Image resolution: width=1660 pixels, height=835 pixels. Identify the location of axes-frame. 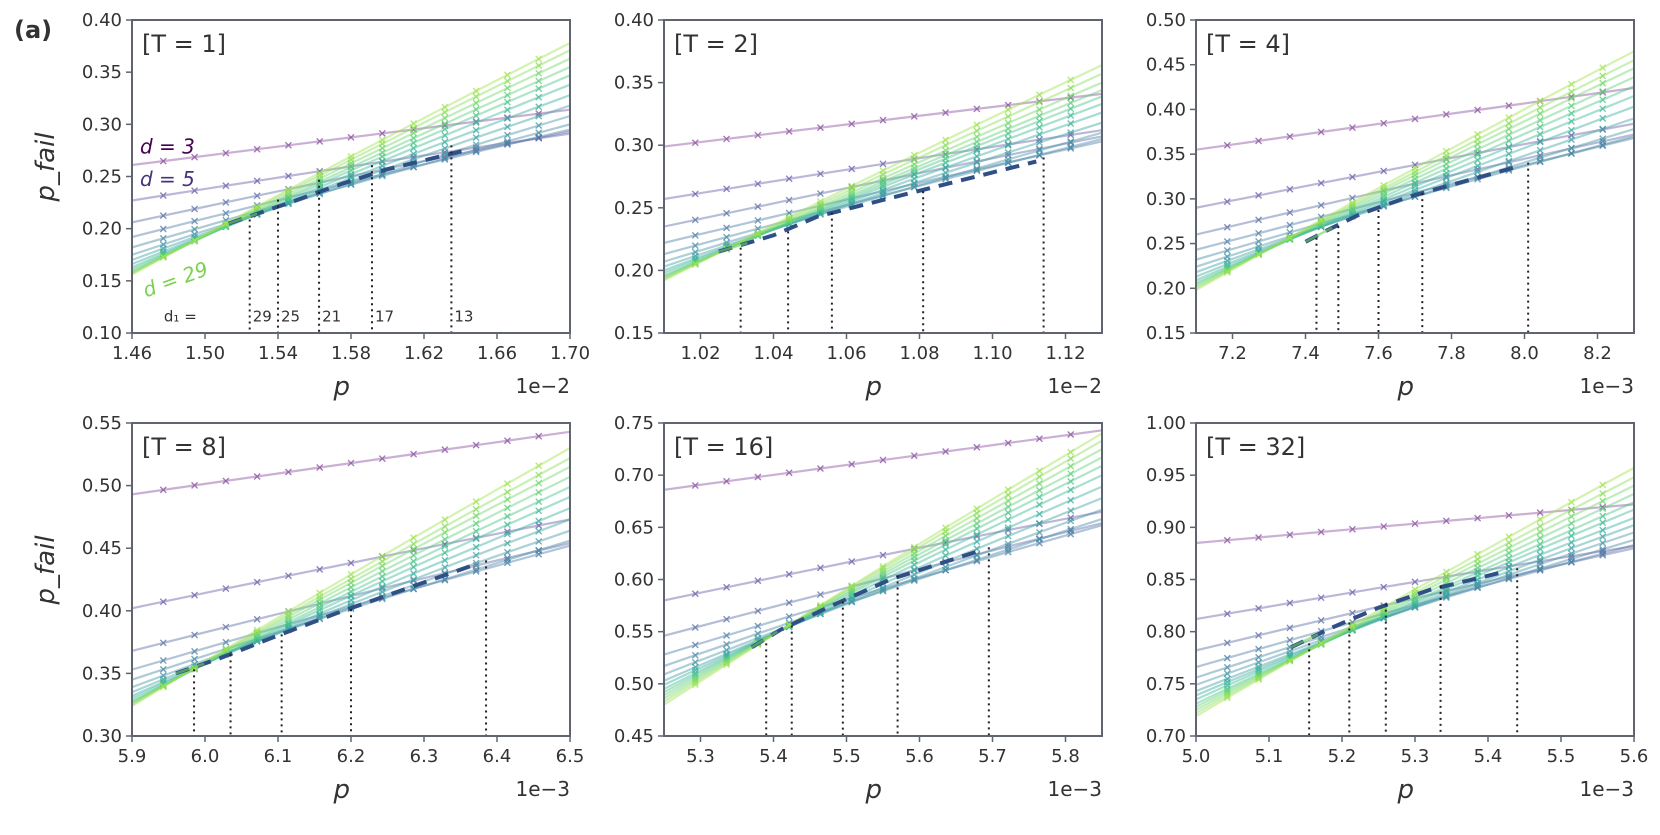
(883, 176).